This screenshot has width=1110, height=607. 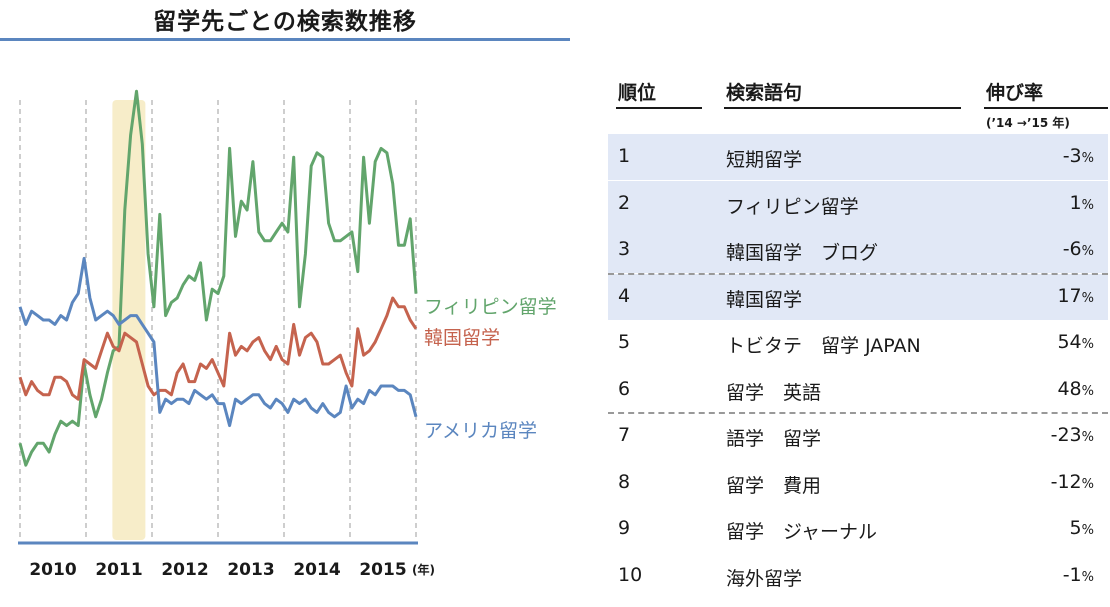 I want to click on row-growth: 54%, so click(x=1075, y=342).